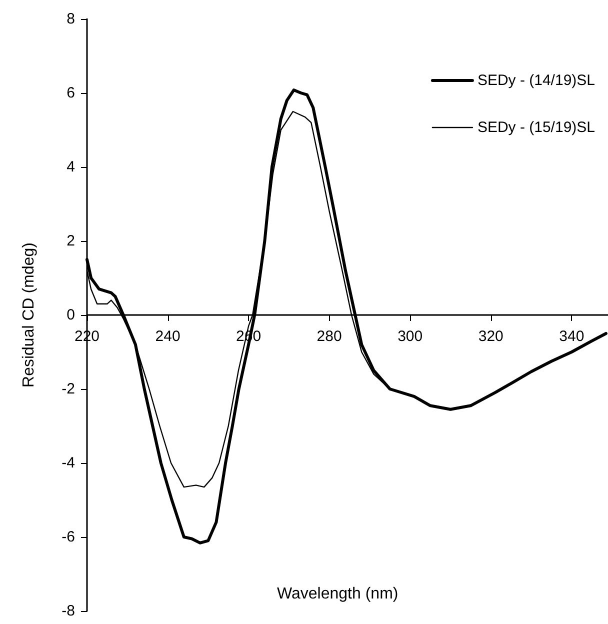 The image size is (608, 624). Describe the element at coordinates (571, 336) in the screenshot. I see `x-tick-label: 340` at that location.